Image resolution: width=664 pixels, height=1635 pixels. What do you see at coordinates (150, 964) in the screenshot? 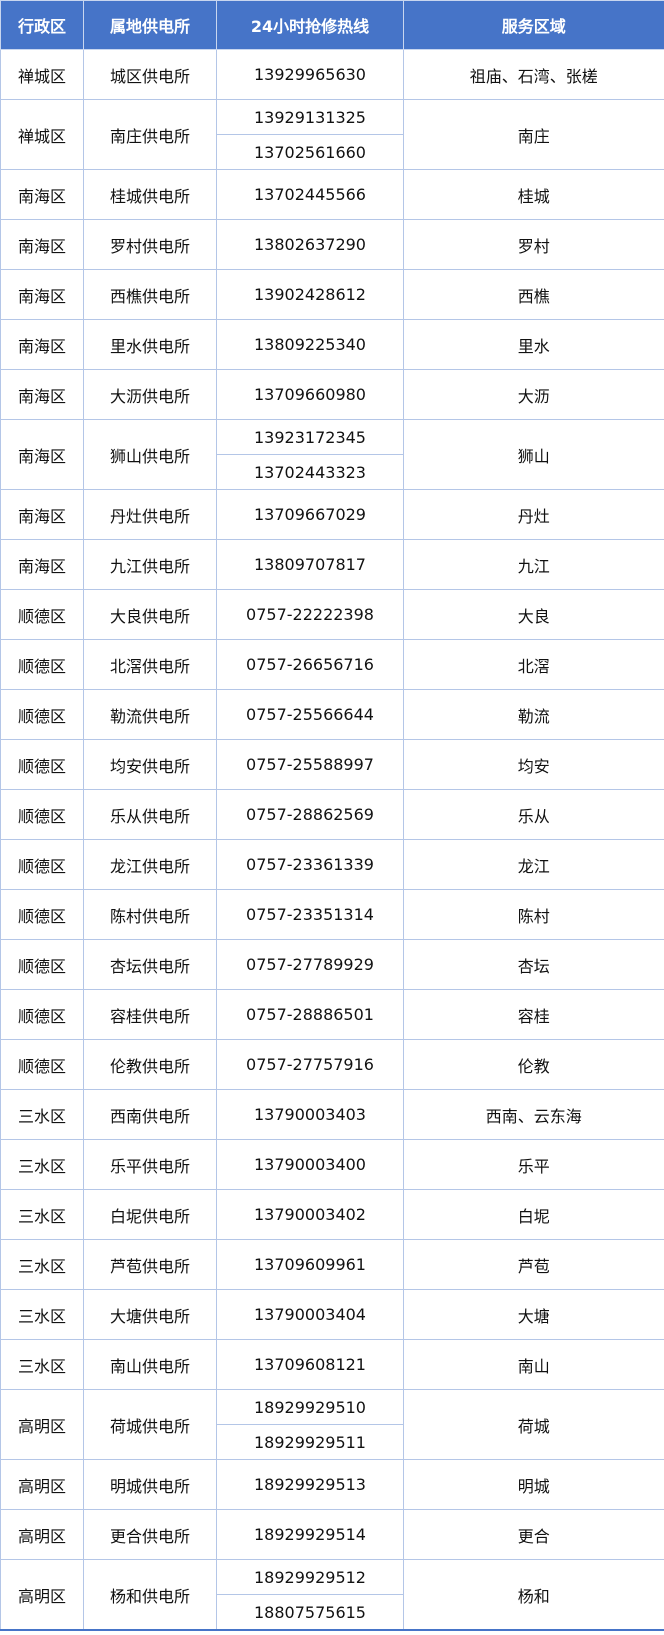
I see `station-cell: 杏坛供电所` at bounding box center [150, 964].